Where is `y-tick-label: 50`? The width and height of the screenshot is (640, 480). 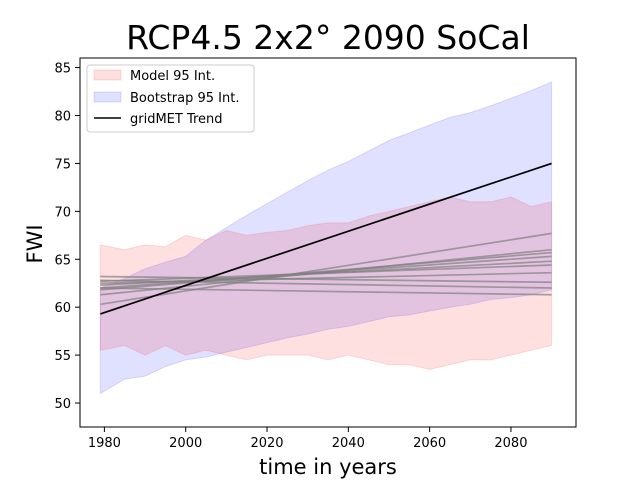 y-tick-label: 50 is located at coordinates (62, 404).